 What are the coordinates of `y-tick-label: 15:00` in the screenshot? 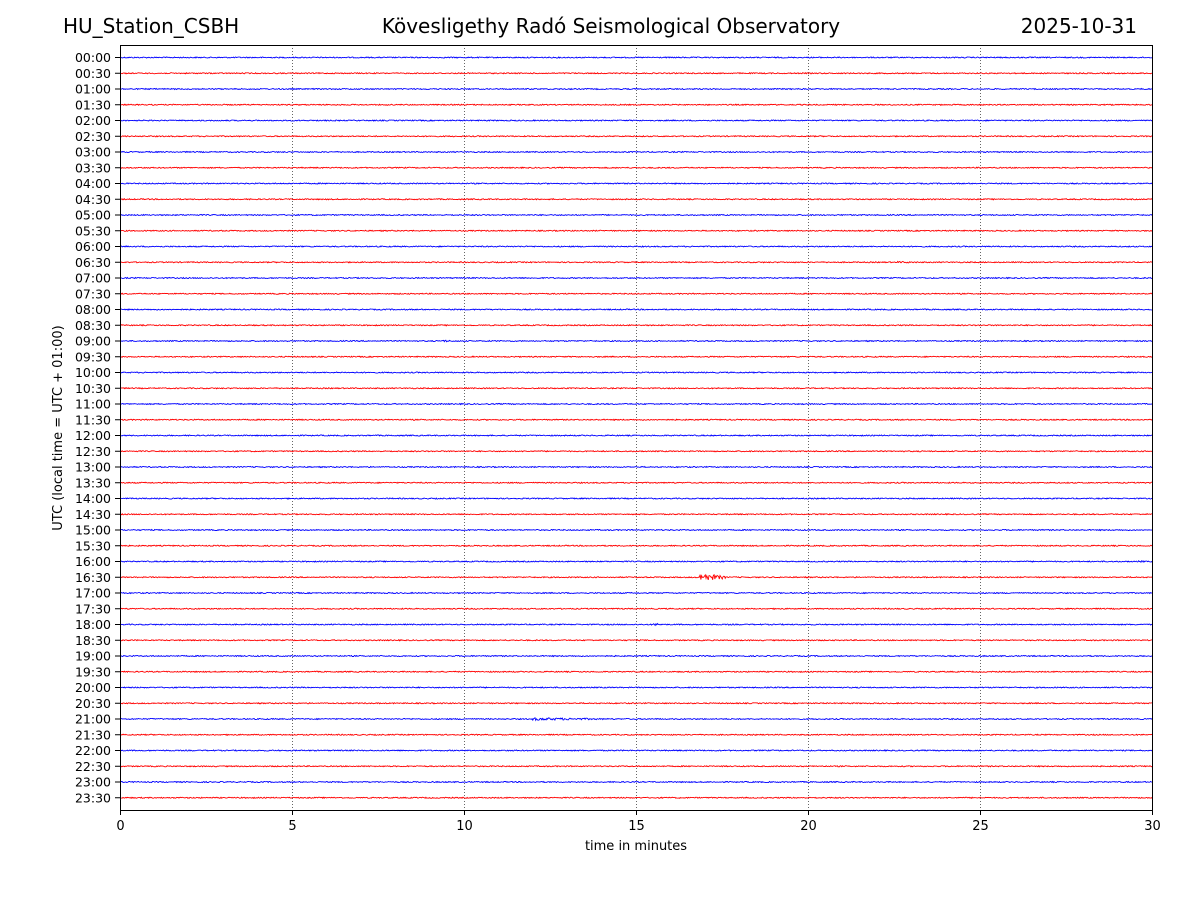 It's located at (93, 530).